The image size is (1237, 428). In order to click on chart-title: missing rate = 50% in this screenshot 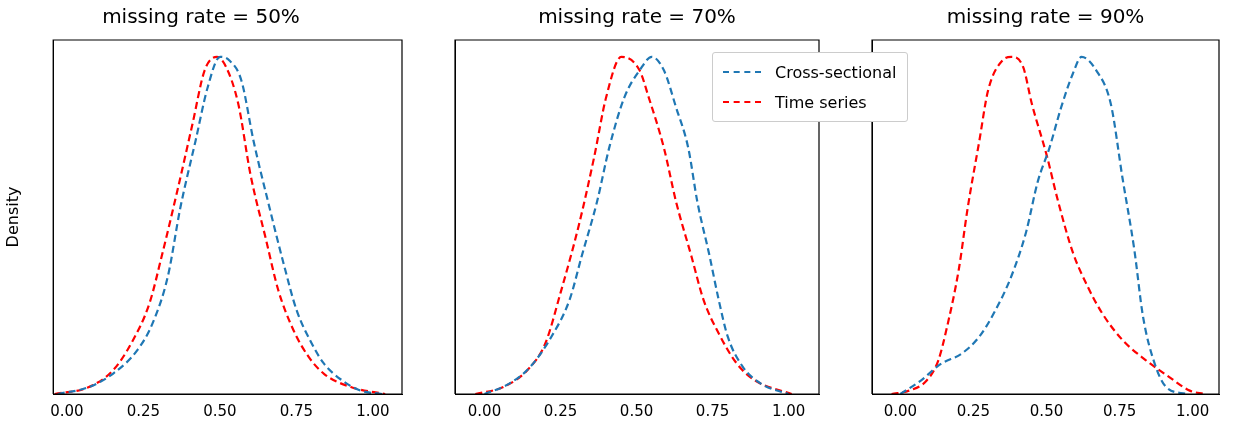, I will do `click(201, 16)`.